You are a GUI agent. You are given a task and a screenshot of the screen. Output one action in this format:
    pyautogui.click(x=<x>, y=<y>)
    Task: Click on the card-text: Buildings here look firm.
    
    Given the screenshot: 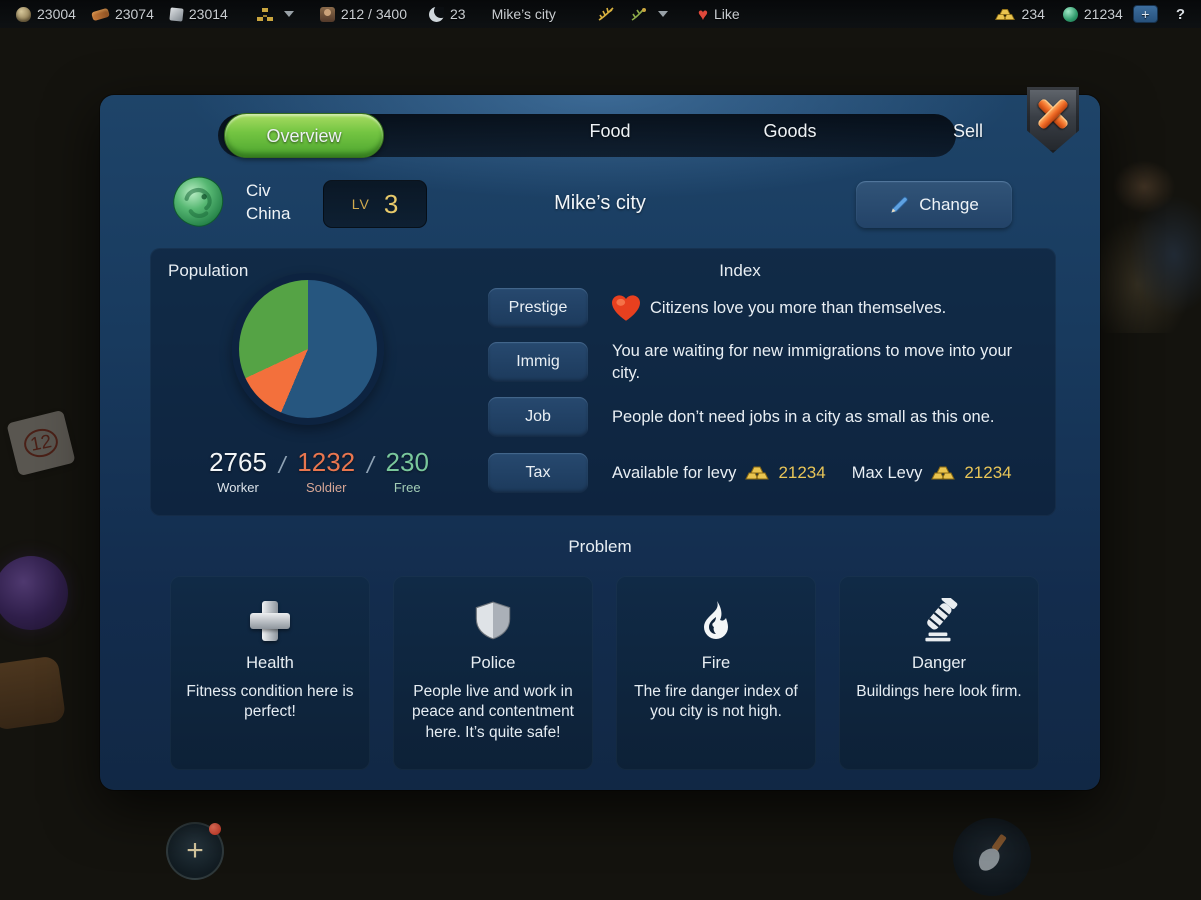 What is the action you would take?
    pyautogui.click(x=939, y=691)
    